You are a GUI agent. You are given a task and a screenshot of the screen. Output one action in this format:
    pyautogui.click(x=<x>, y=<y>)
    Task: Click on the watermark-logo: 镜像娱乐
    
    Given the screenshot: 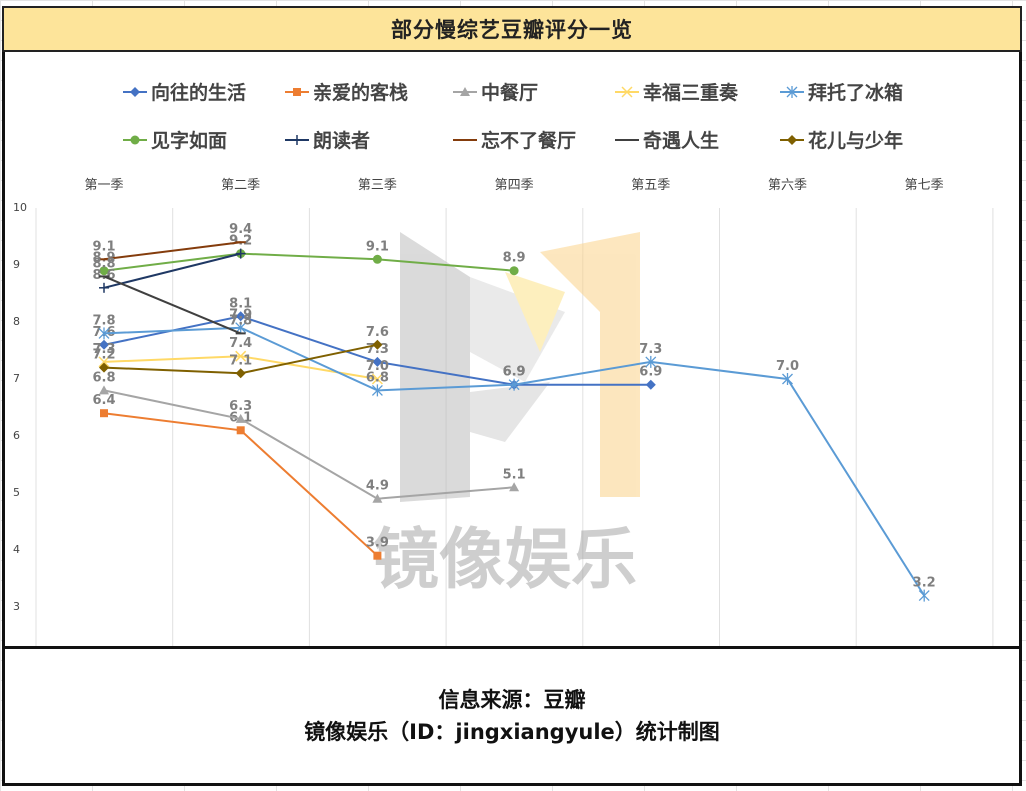 What is the action you would take?
    pyautogui.click(x=506, y=415)
    